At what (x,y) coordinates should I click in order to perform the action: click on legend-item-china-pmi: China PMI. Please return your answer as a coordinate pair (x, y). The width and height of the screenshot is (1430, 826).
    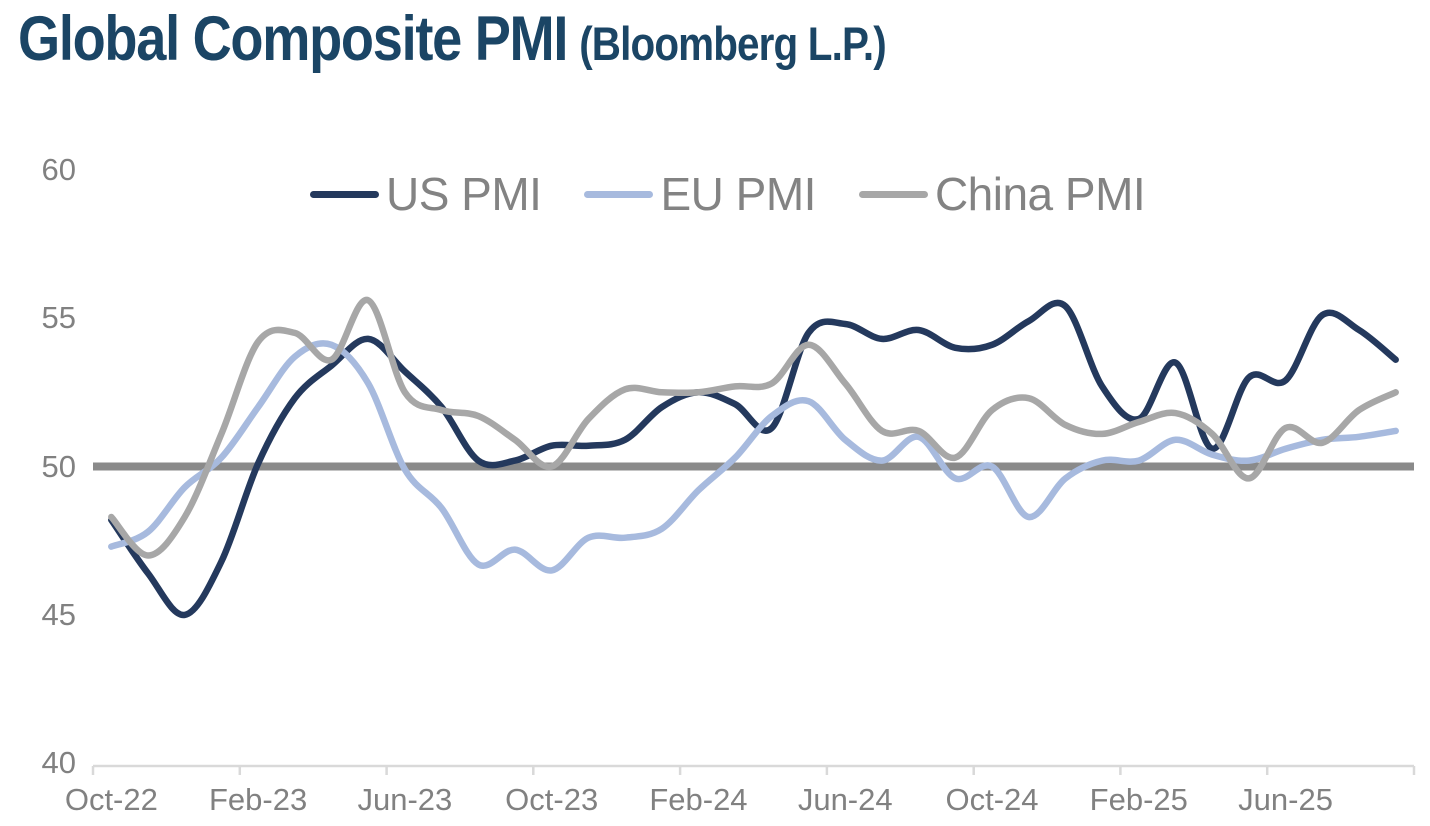
    Looking at the image, I should click on (1002, 194).